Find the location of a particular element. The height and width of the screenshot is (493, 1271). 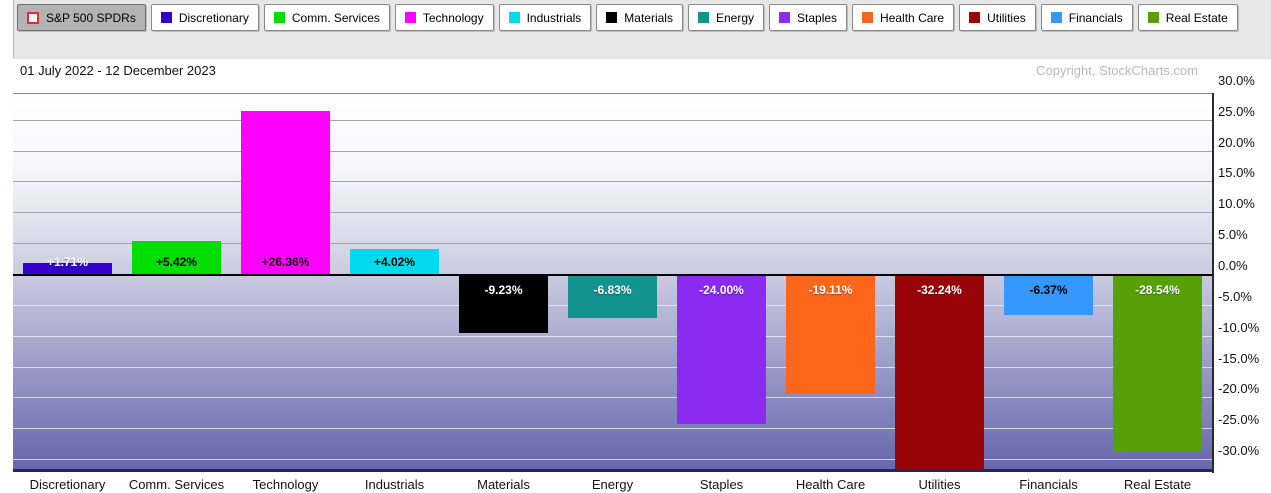

bar-value-label: +4.02% is located at coordinates (394, 262).